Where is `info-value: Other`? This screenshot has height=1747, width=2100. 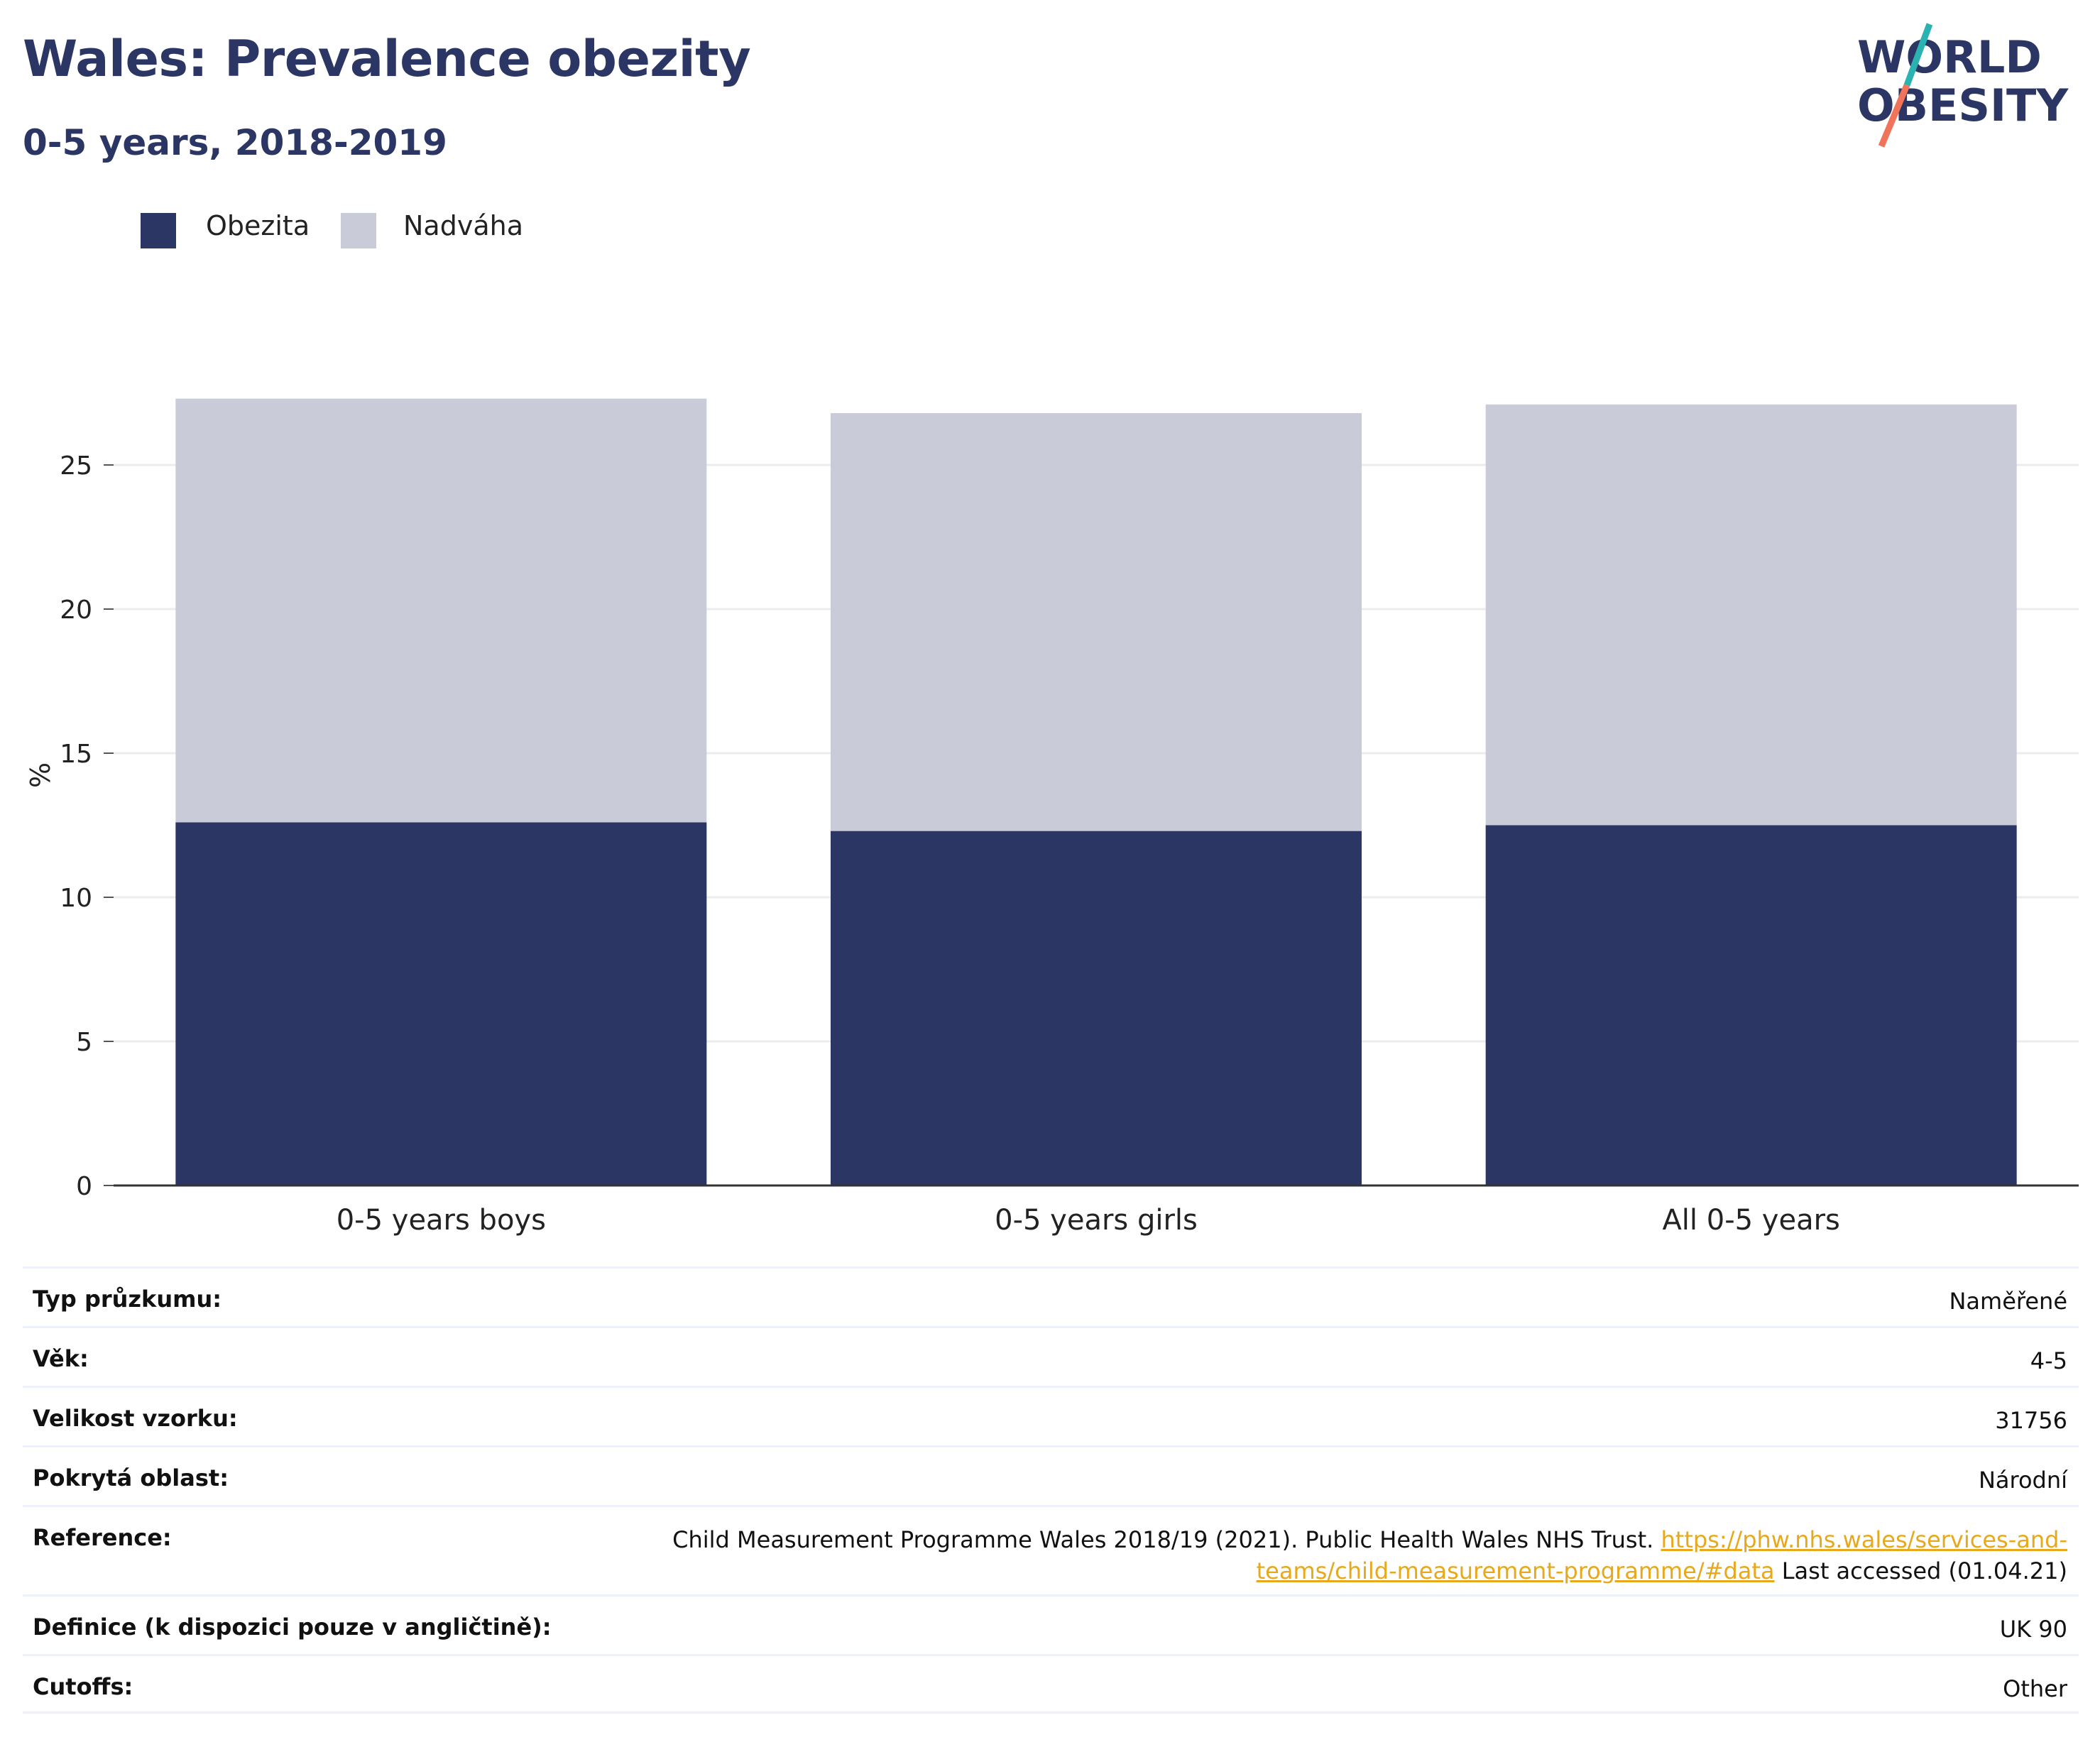
info-value: Other is located at coordinates (2035, 1688).